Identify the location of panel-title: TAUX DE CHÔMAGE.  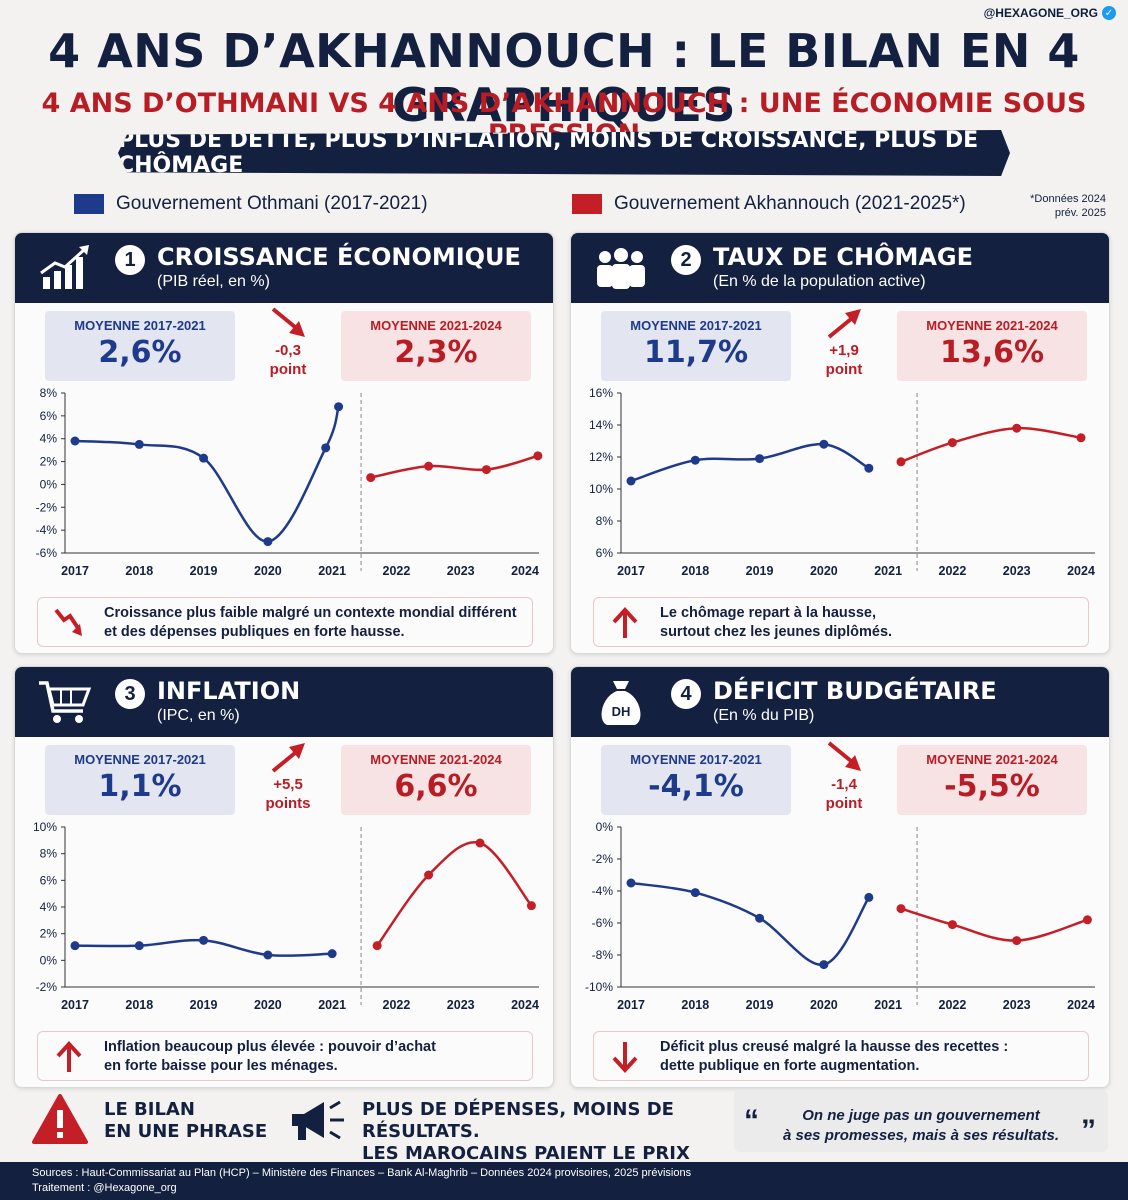
(843, 257).